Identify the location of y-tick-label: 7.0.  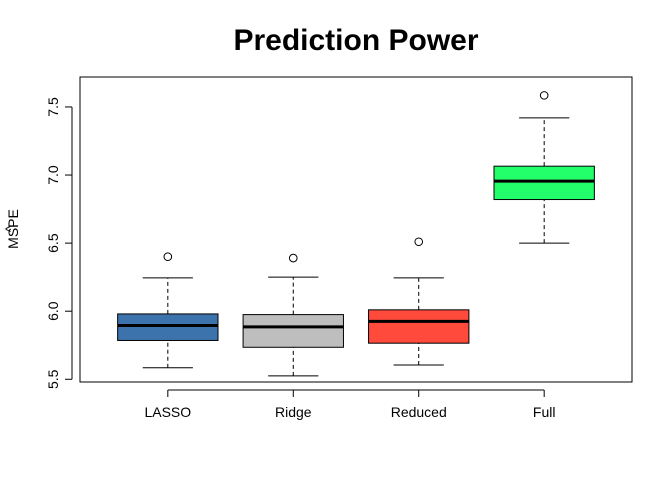
(53, 175).